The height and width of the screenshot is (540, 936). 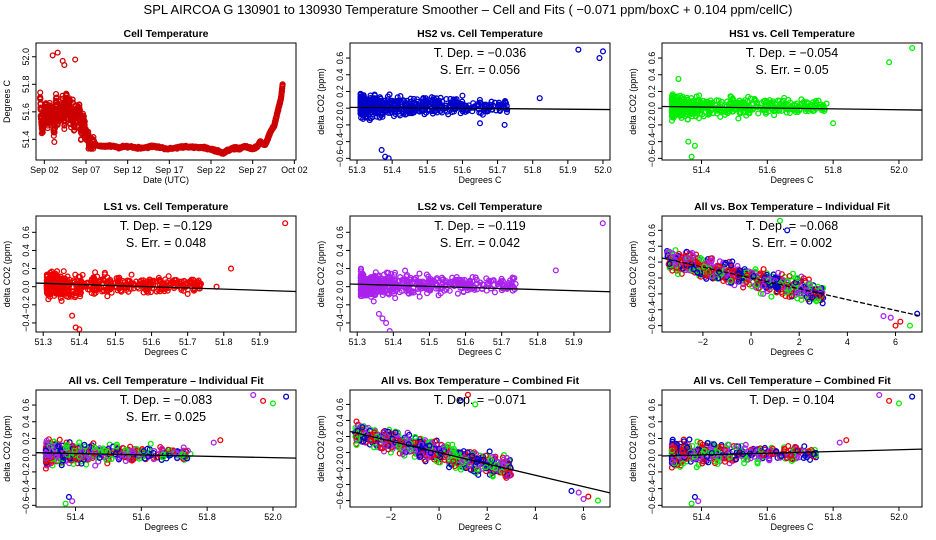 I want to click on y-tick-label: 0.2, so click(x=340, y=91).